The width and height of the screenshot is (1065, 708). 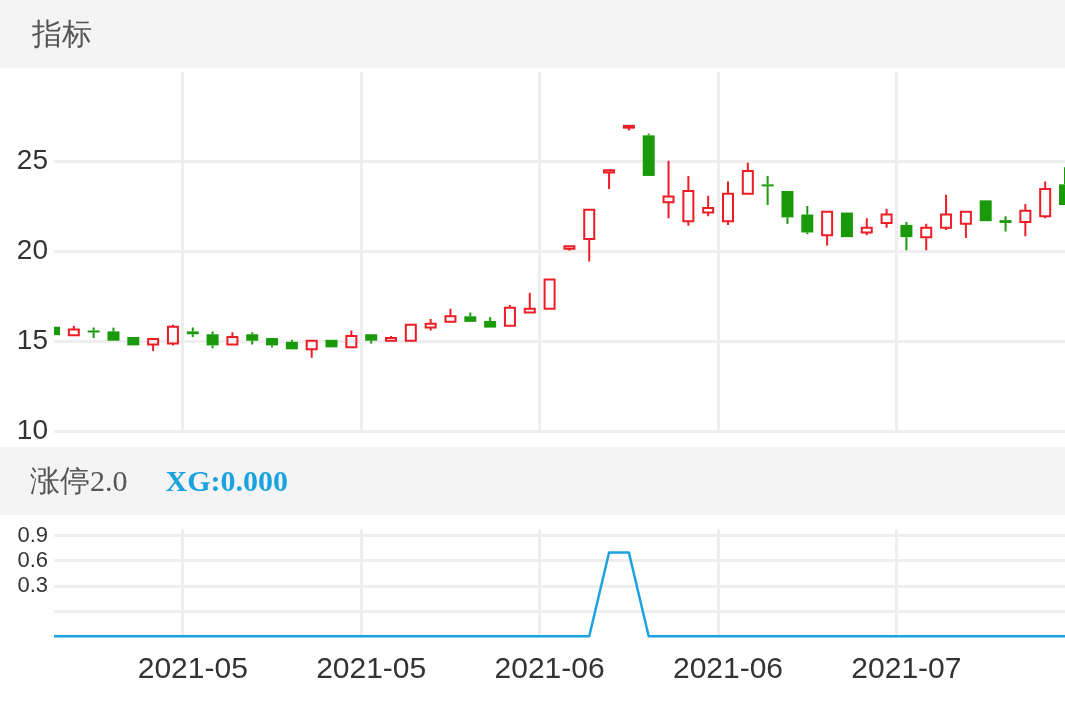 What do you see at coordinates (32, 585) in the screenshot?
I see `y-tick-label: 0.3` at bounding box center [32, 585].